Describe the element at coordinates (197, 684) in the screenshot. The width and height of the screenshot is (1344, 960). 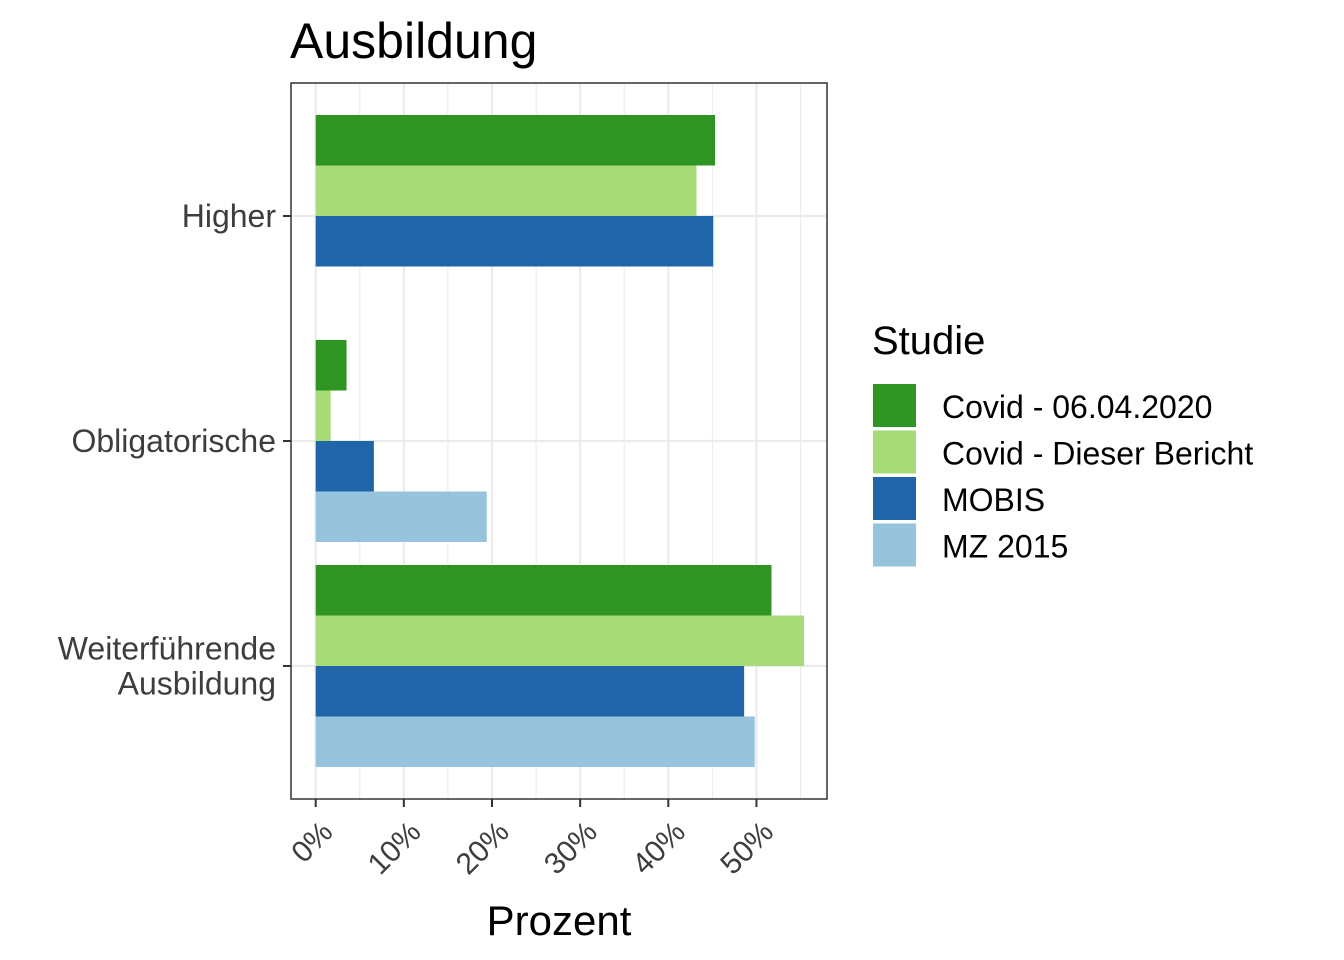
I see `y-tick-label: Ausbildung` at that location.